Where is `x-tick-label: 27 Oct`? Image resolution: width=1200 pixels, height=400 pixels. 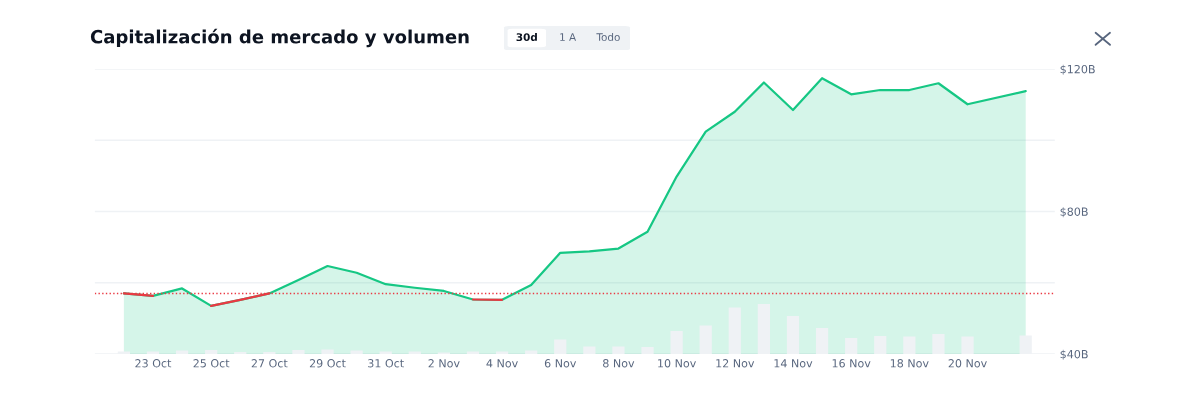
x-tick-label: 27 Oct is located at coordinates (269, 363).